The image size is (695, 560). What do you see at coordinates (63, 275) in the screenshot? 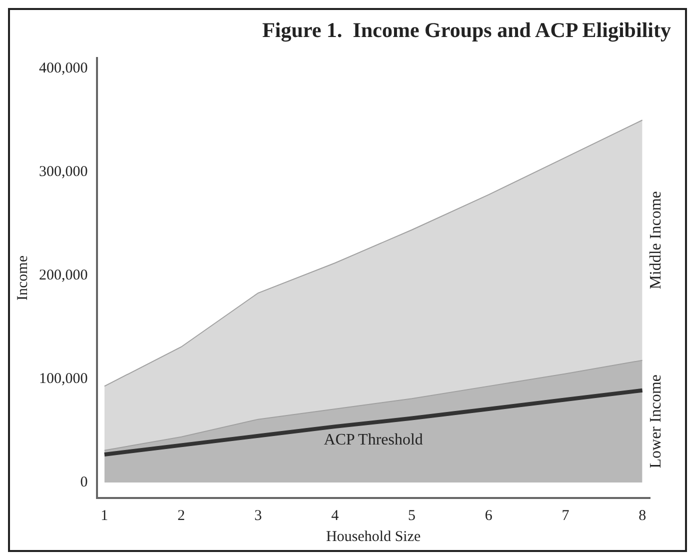
I see `y-tick-label: 200,000` at bounding box center [63, 275].